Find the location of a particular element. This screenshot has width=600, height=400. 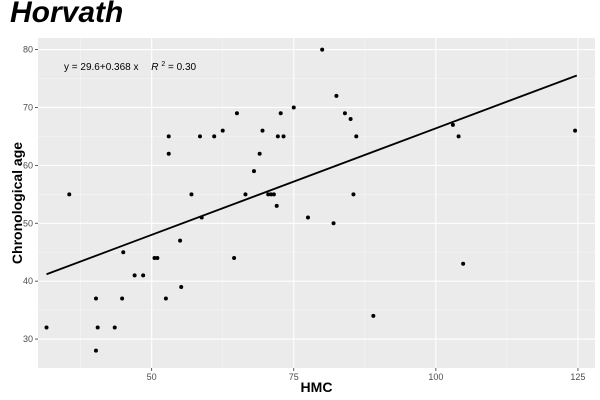

r2-superscript: 2 is located at coordinates (163, 64).